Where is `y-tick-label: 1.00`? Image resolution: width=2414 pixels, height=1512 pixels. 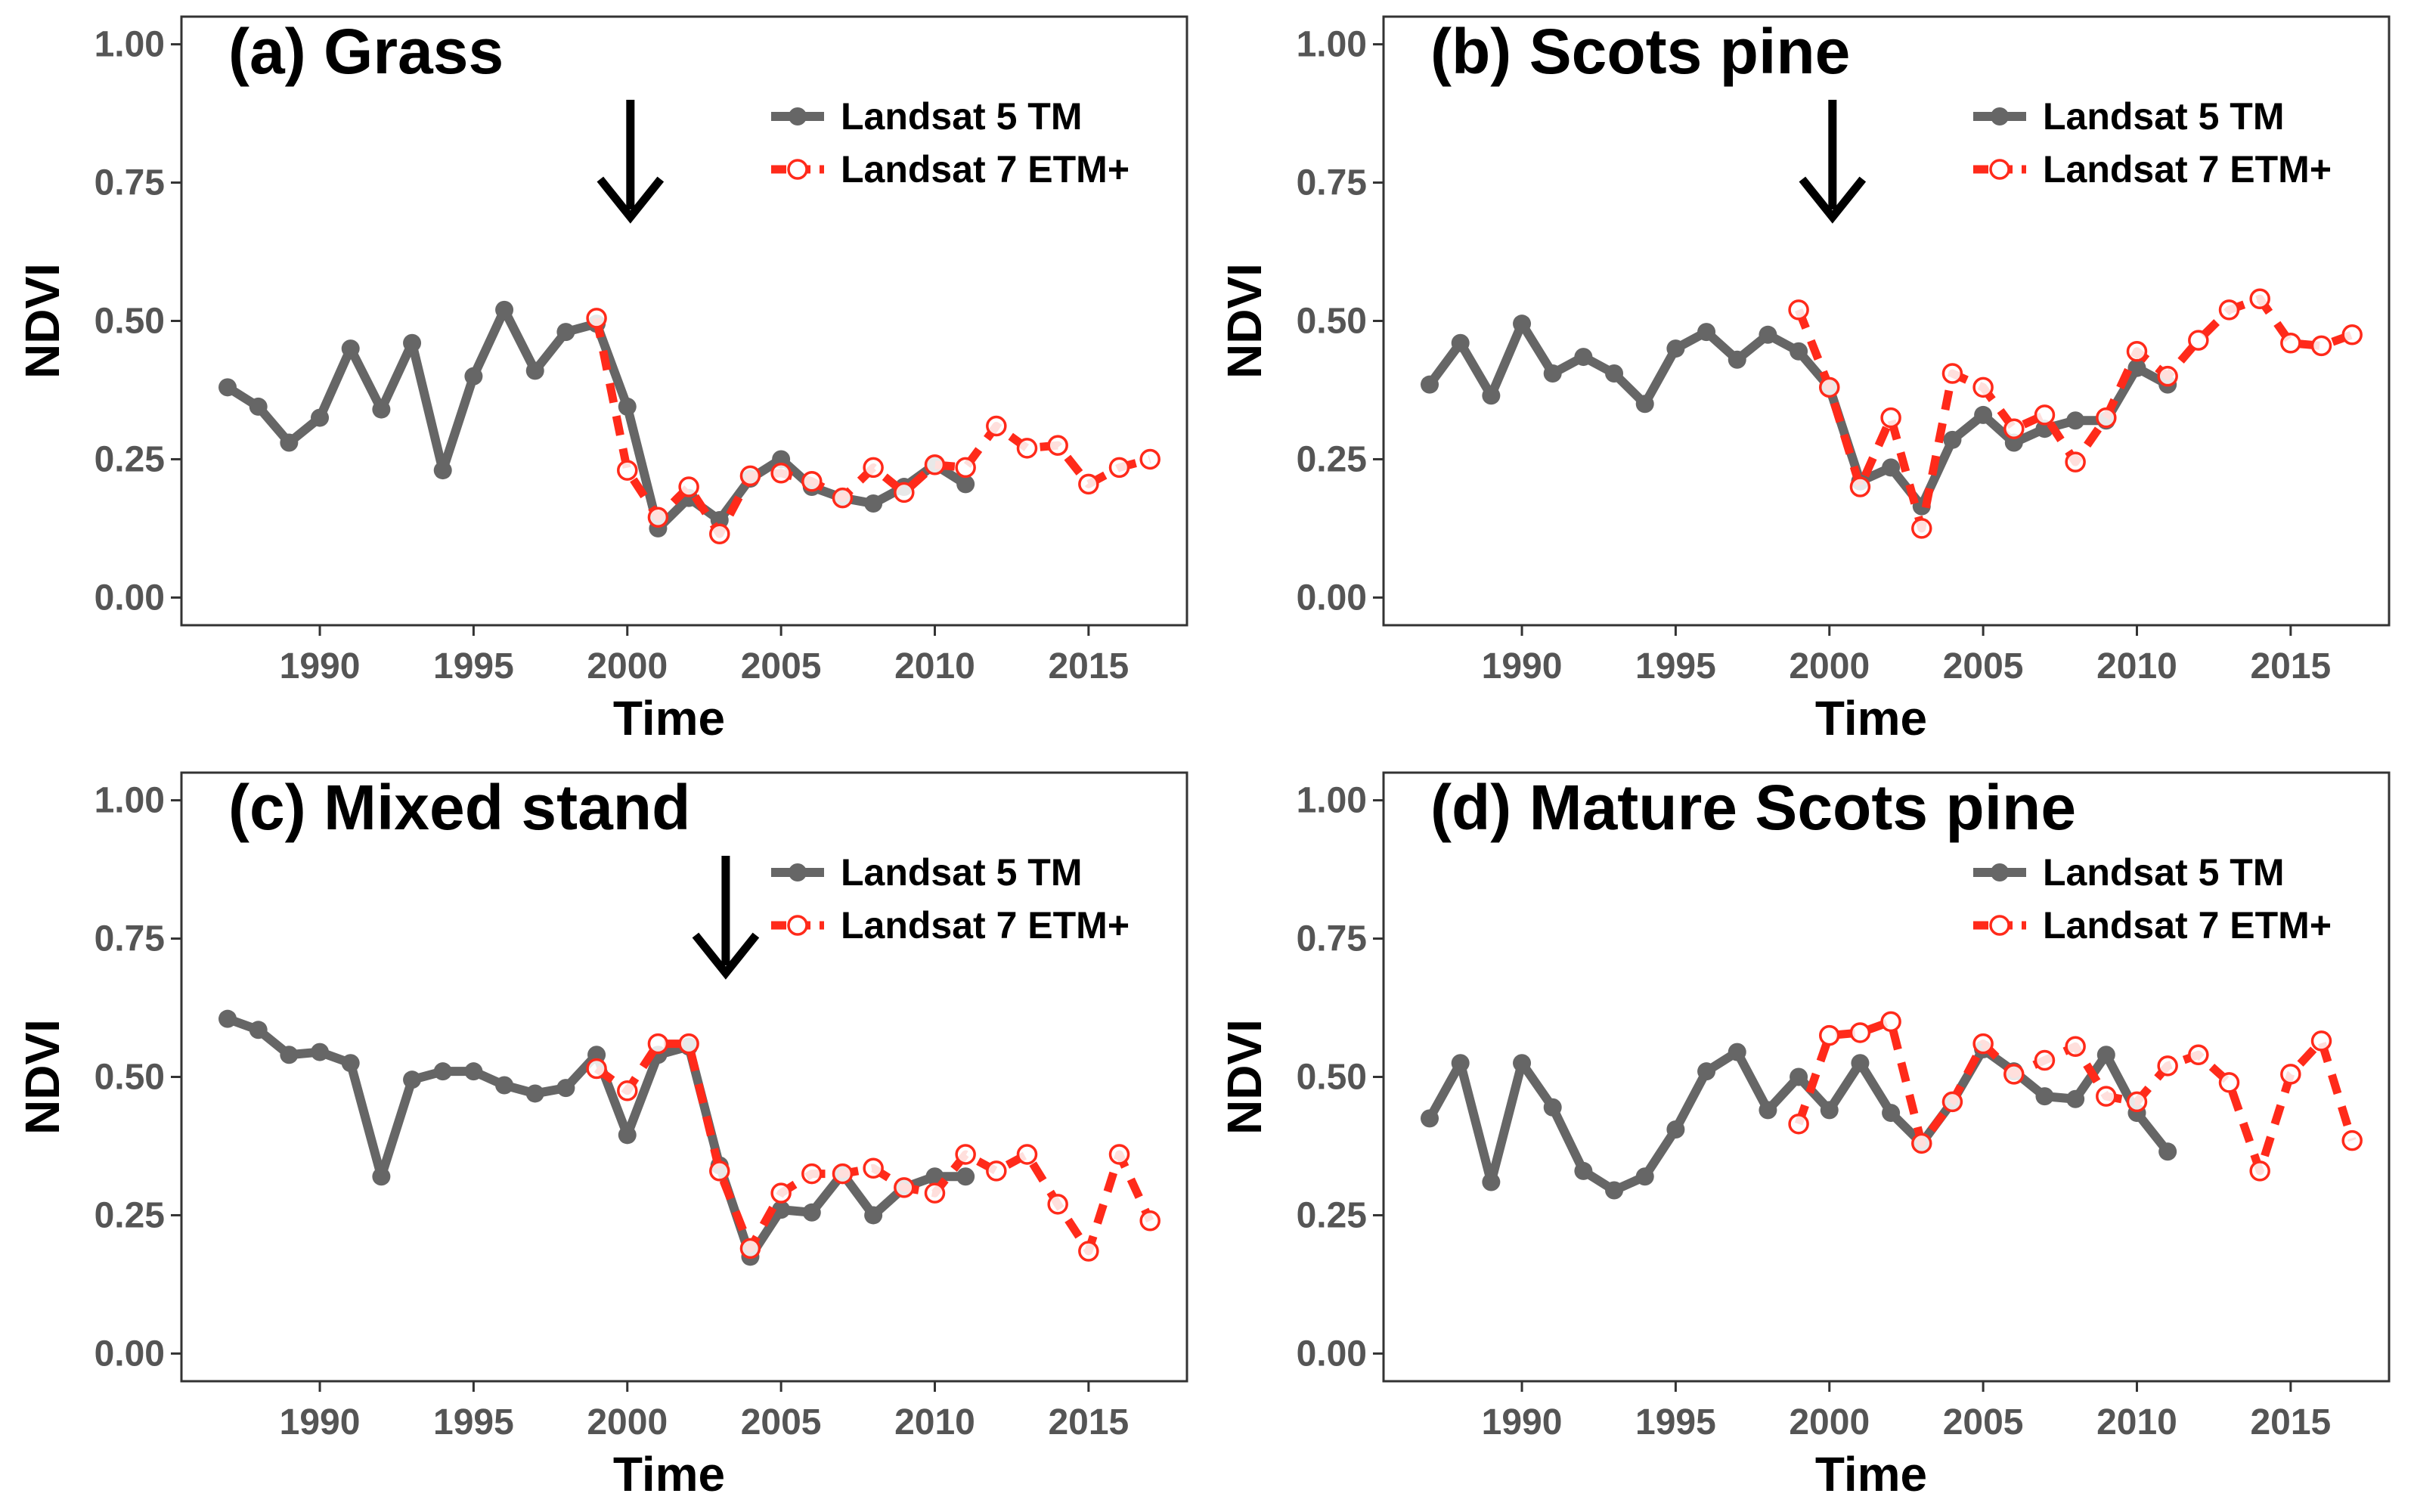
y-tick-label: 1.00 is located at coordinates (1332, 45).